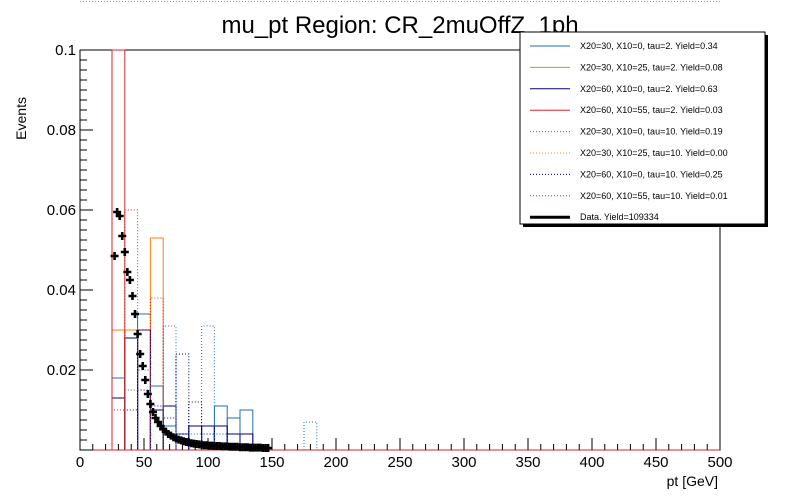 This screenshot has height=500, width=800. Describe the element at coordinates (619, 217) in the screenshot. I see `legend-label-8: Data. Yield=109334` at that location.